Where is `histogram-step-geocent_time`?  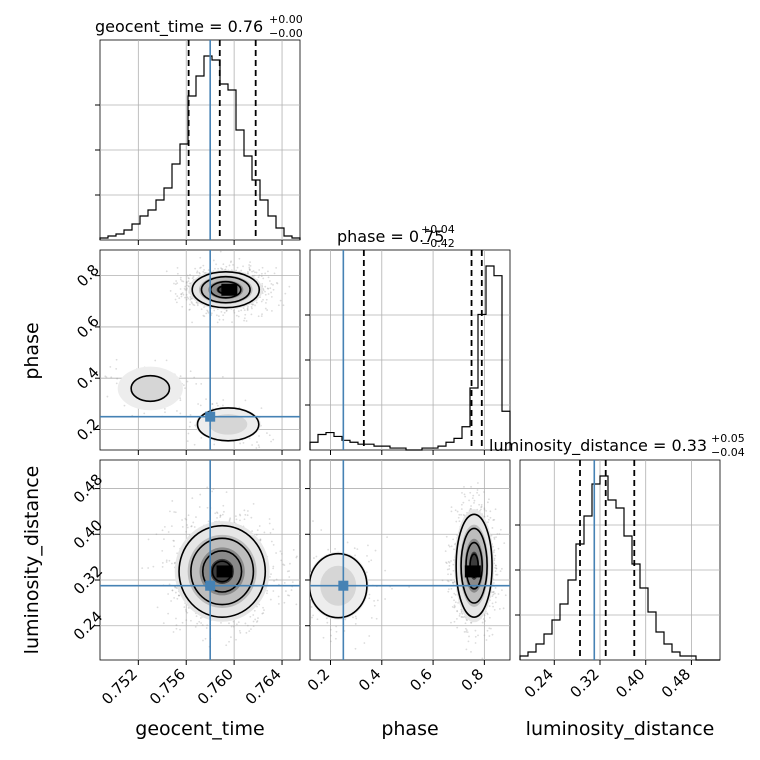 histogram-step-geocent_time is located at coordinates (200, 147).